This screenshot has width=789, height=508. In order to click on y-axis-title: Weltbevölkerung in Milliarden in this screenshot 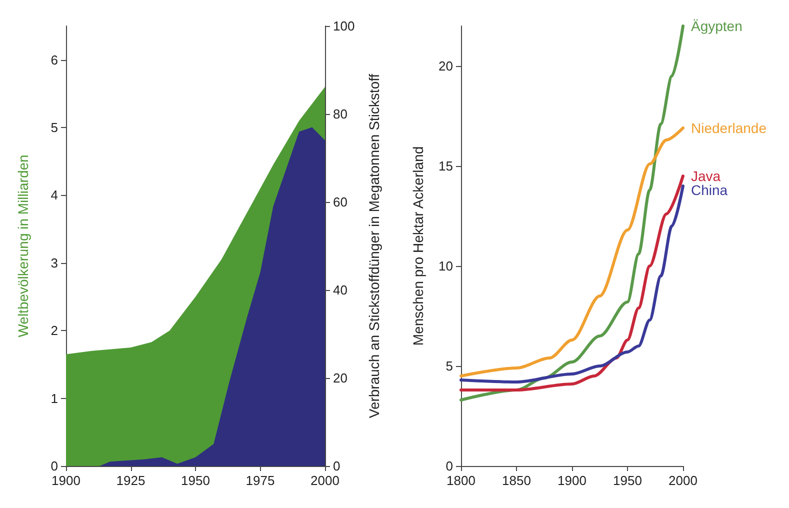, I will do `click(23, 246)`.